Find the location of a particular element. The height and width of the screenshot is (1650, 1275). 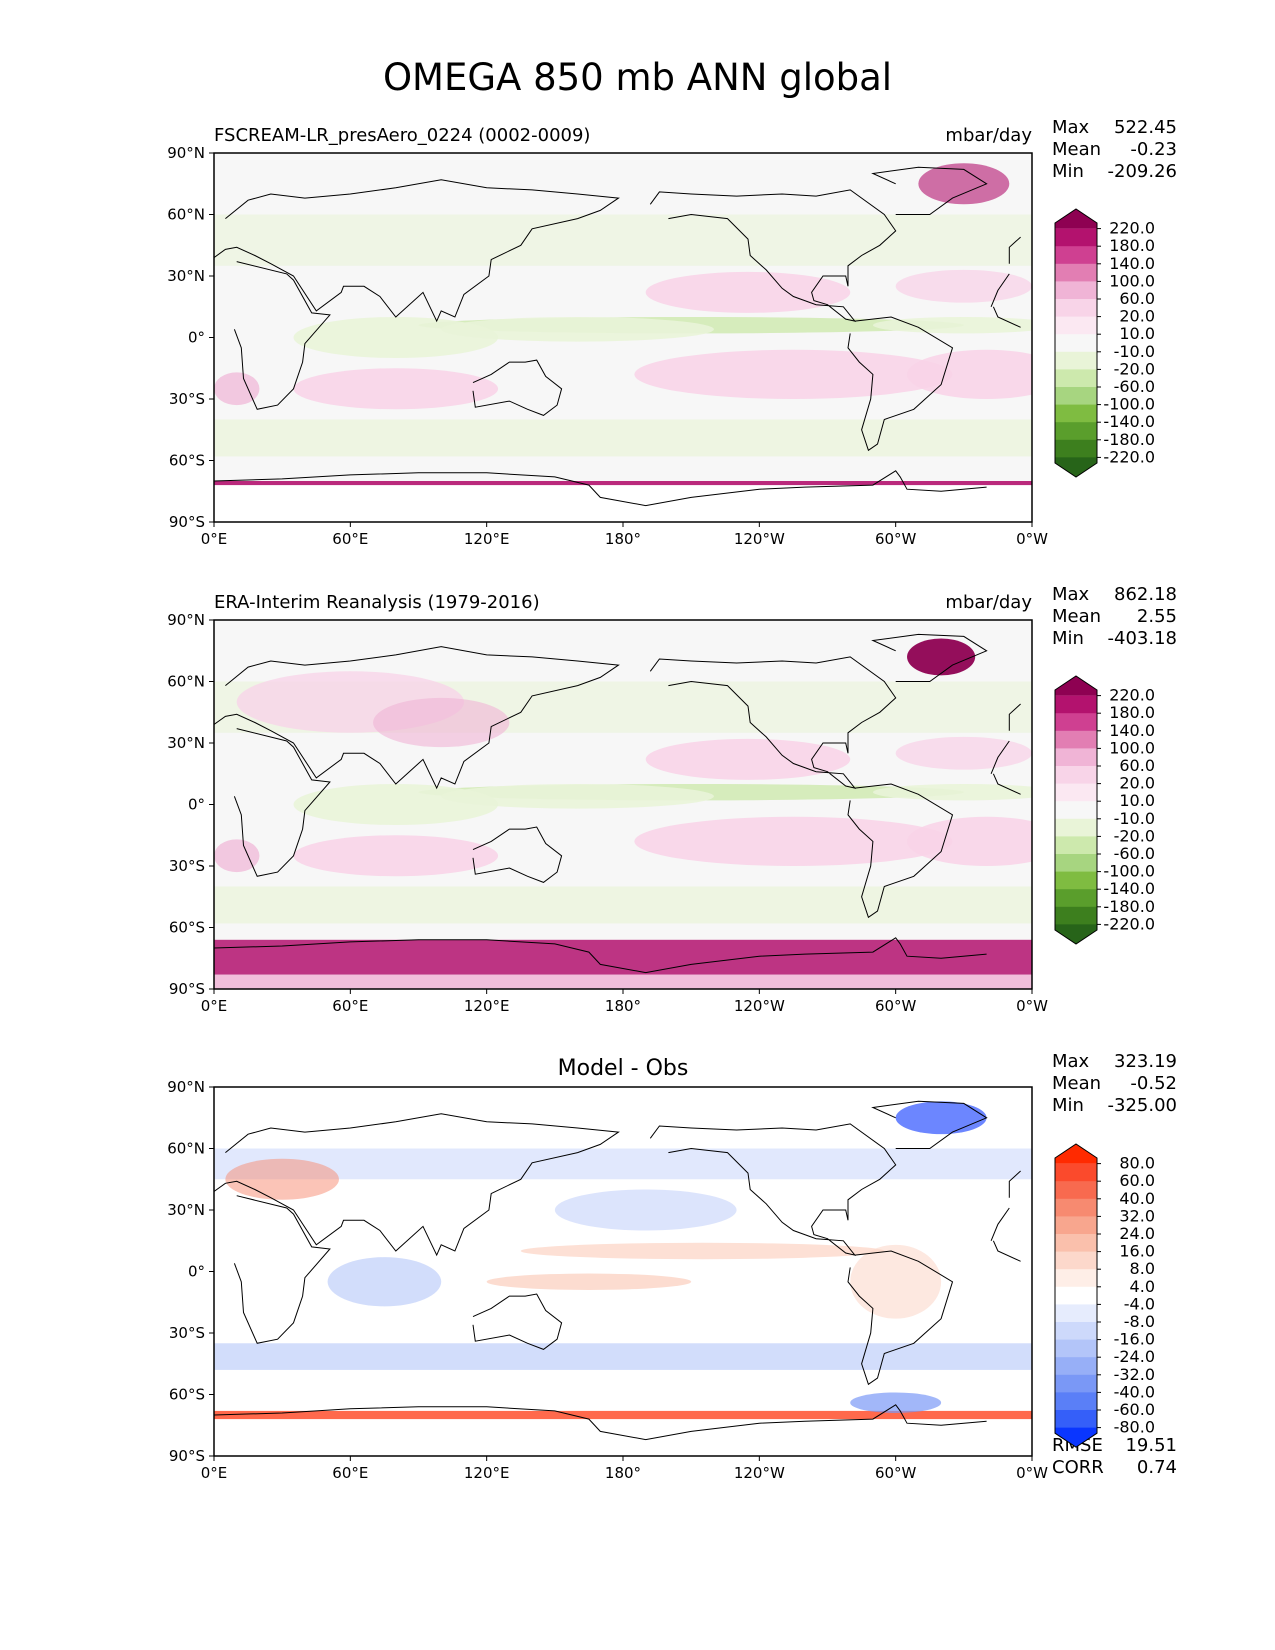

field-layer is located at coordinates (623, 342).